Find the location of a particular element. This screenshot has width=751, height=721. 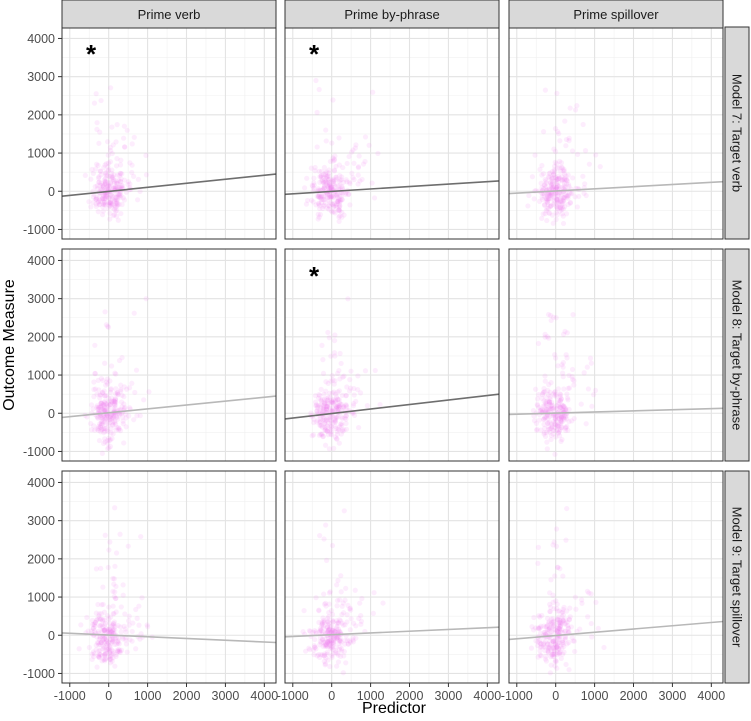

significance-asterisk: * is located at coordinates (91, 54).